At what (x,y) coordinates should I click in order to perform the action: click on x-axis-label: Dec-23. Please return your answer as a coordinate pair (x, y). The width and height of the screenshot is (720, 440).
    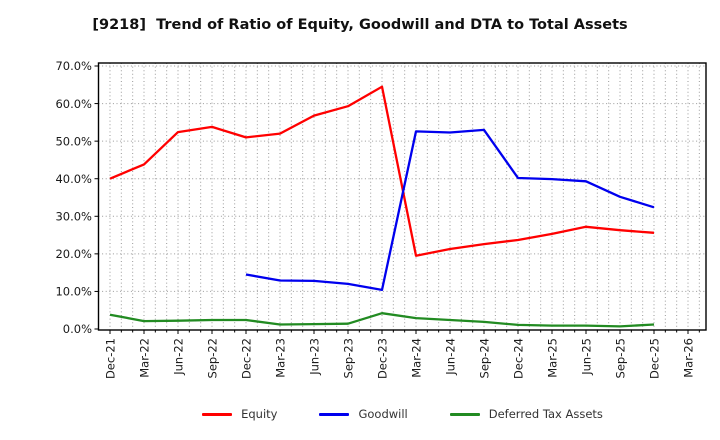
    Looking at the image, I should click on (383, 358).